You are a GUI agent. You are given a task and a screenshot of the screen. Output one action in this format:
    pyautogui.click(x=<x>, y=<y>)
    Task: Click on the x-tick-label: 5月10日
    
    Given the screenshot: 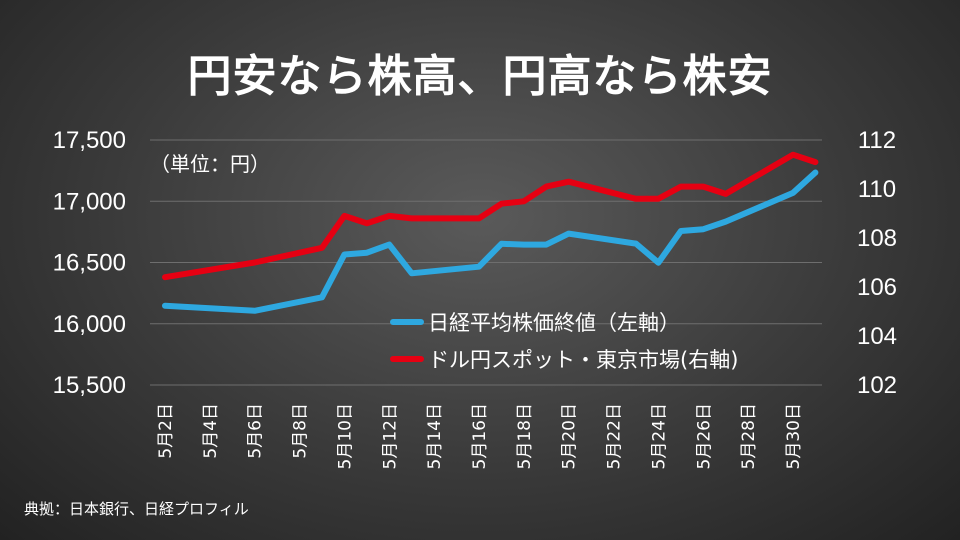 What is the action you would take?
    pyautogui.click(x=345, y=436)
    